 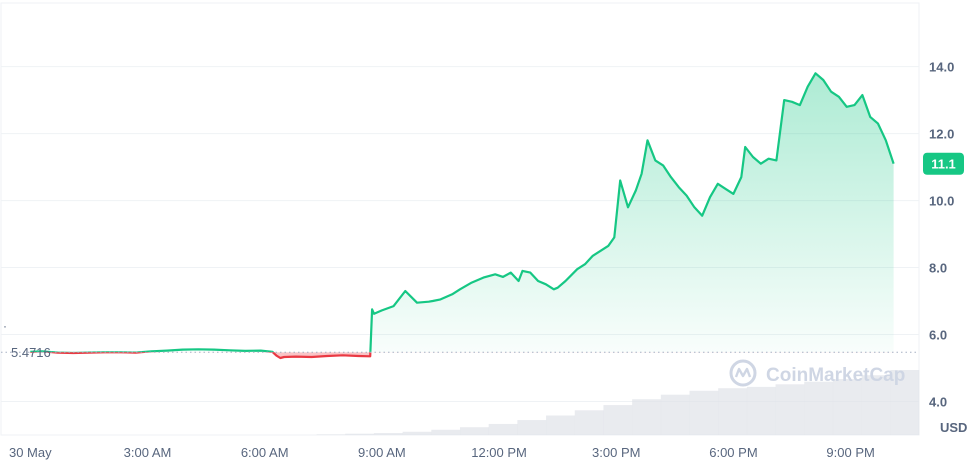 What do you see at coordinates (30, 452) in the screenshot?
I see `x-tick-label: 30 May` at bounding box center [30, 452].